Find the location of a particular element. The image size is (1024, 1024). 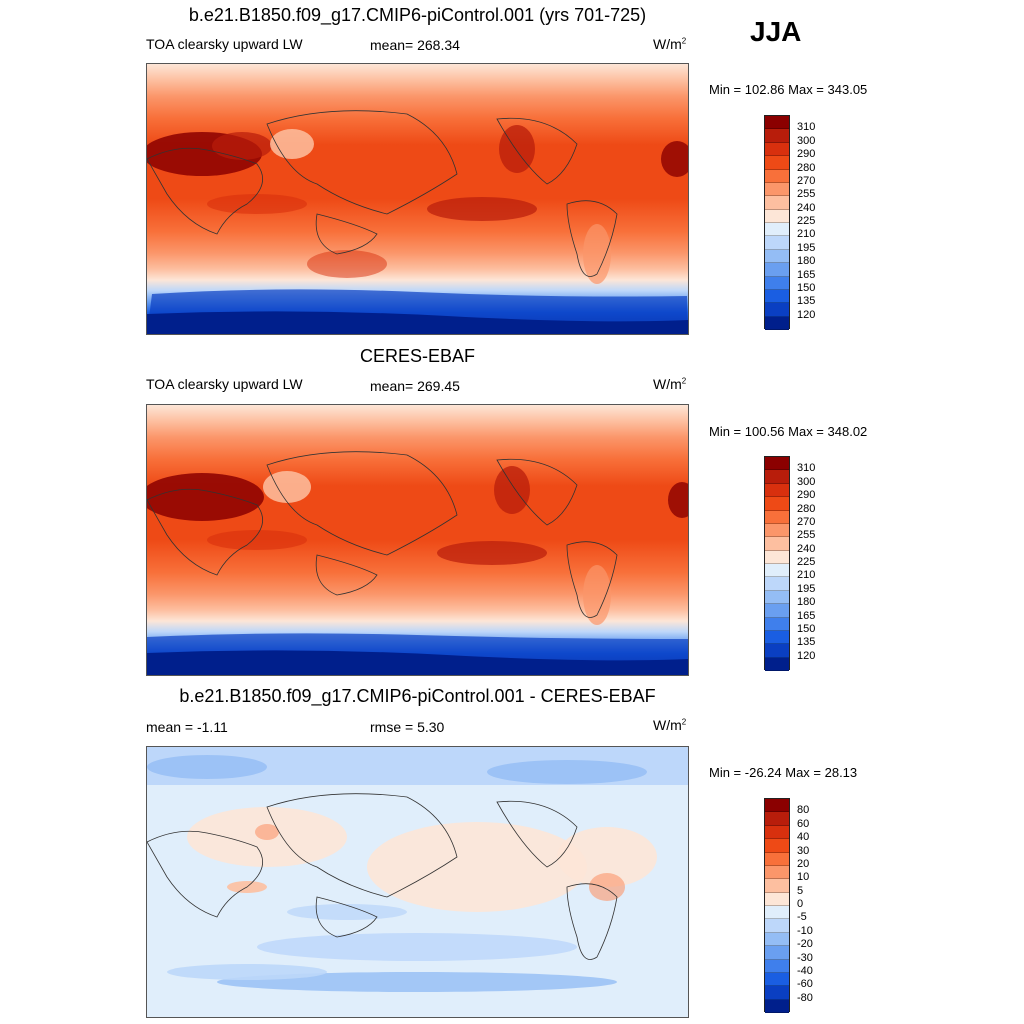

panel-3-colorbar-tick-label: -40 is located at coordinates (805, 970).